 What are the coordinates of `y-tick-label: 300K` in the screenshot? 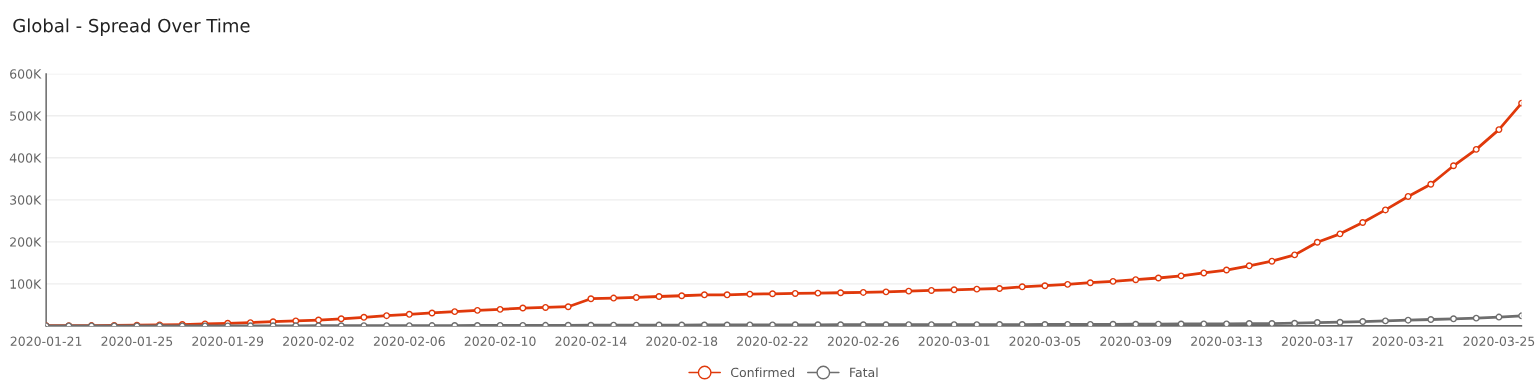 It's located at (26, 200).